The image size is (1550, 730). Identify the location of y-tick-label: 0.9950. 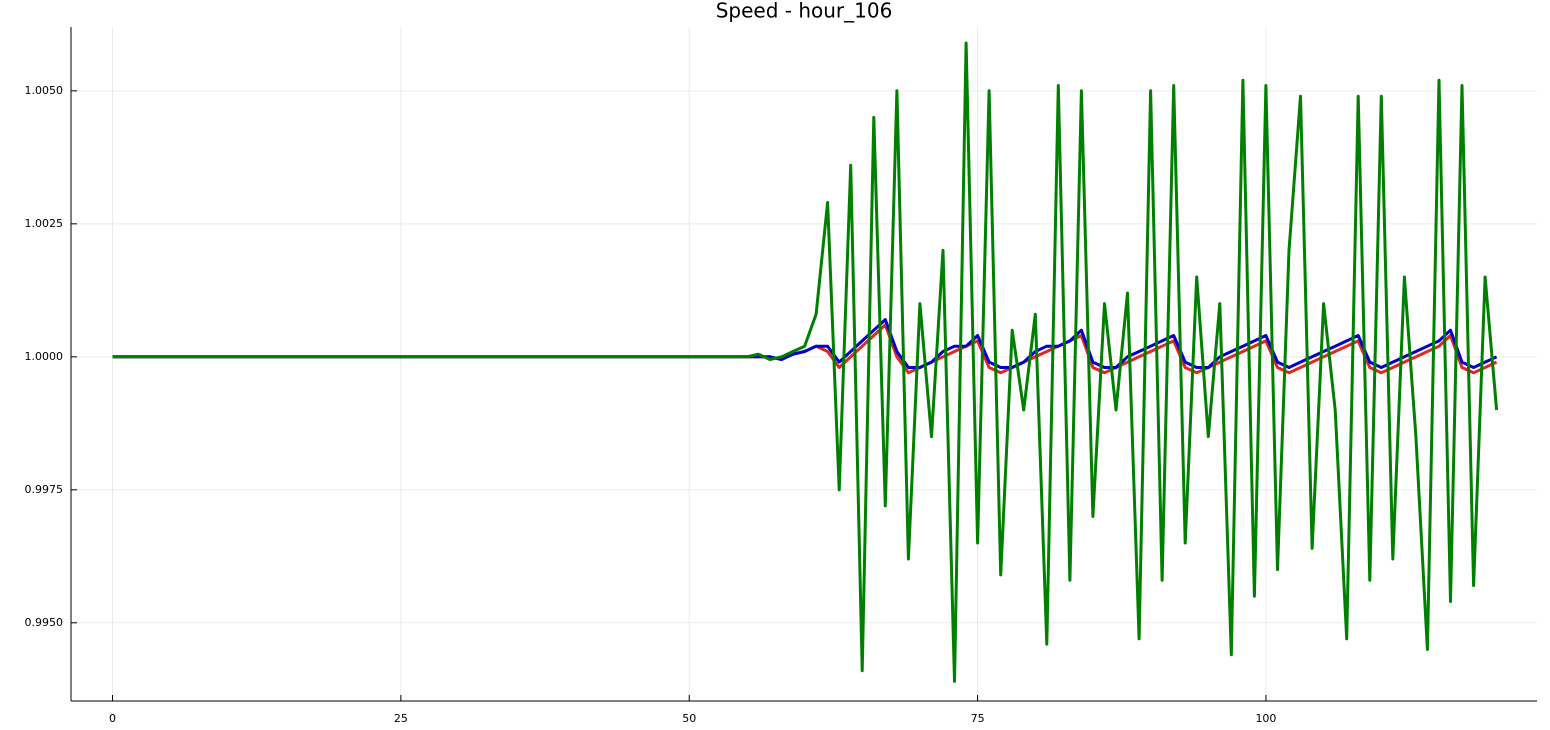
(44, 622).